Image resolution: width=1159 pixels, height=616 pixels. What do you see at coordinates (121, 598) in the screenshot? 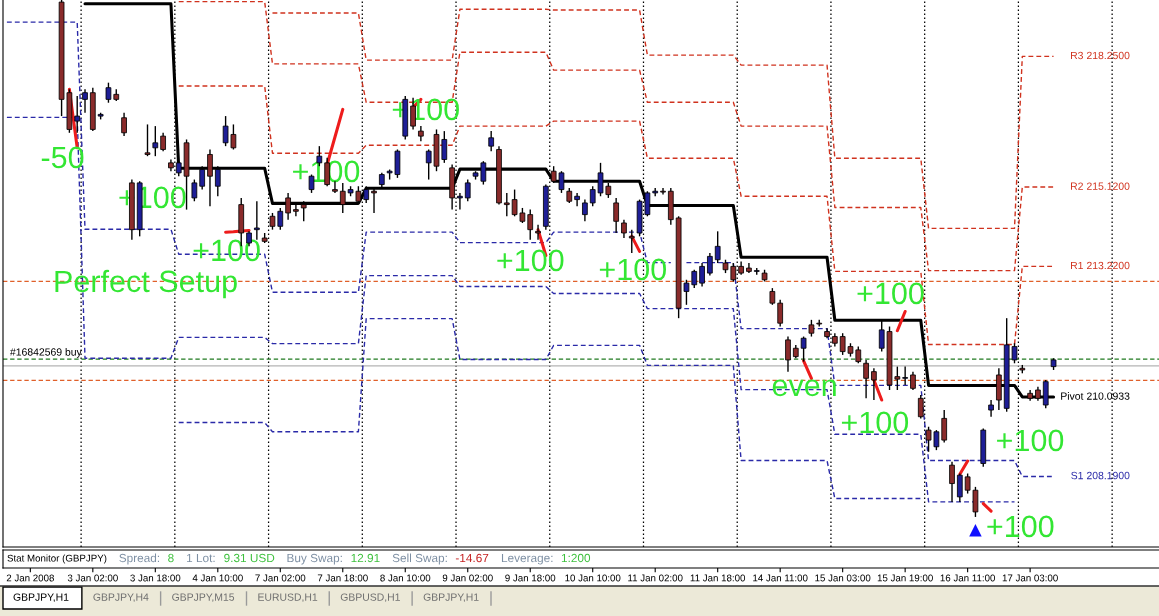
I see `text: GBPJPY,H4` at bounding box center [121, 598].